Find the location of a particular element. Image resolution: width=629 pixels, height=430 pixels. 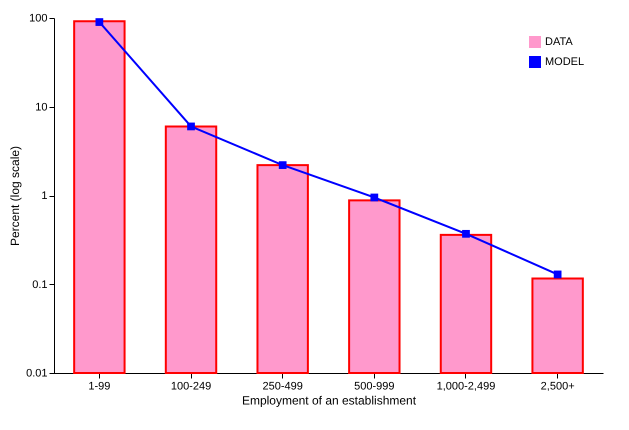

y-tick-label: 0.1 is located at coordinates (40, 284).